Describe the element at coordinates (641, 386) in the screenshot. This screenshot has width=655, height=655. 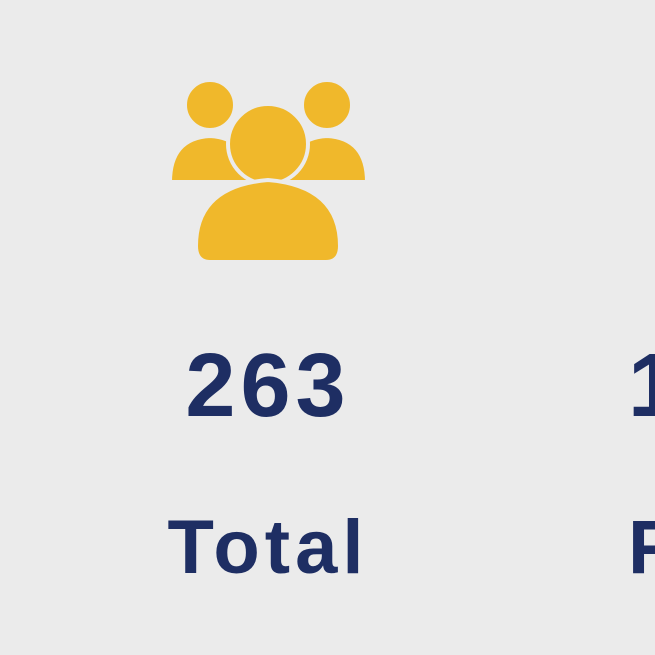
I see `next-stat-value: 1` at that location.